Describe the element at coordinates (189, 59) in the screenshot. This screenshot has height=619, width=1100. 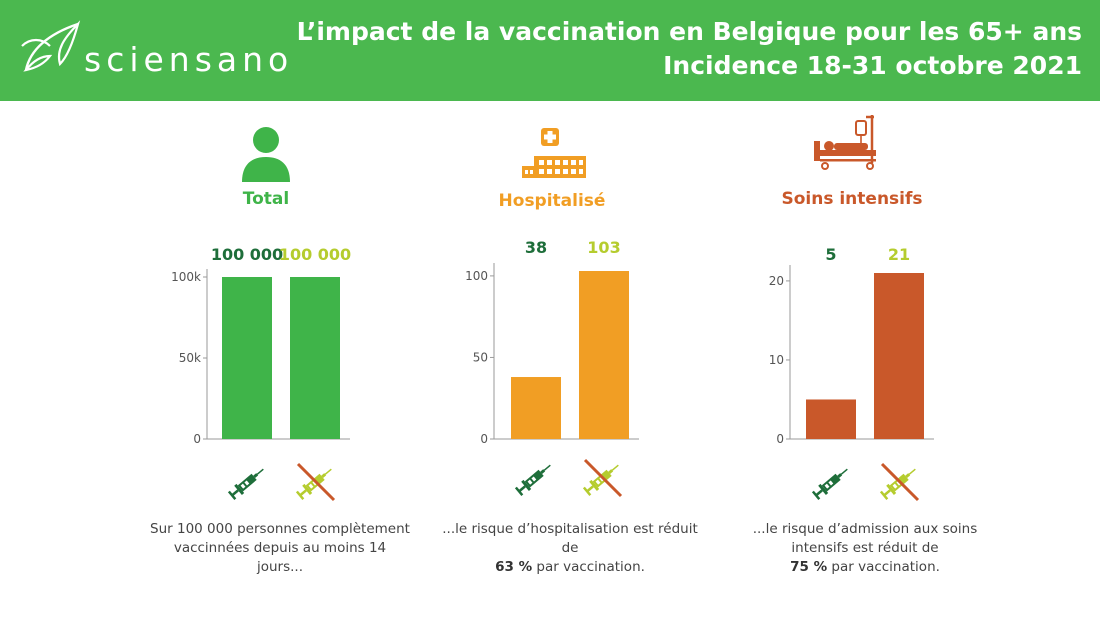
I see `sciensano-logo-text: sciensano` at that location.